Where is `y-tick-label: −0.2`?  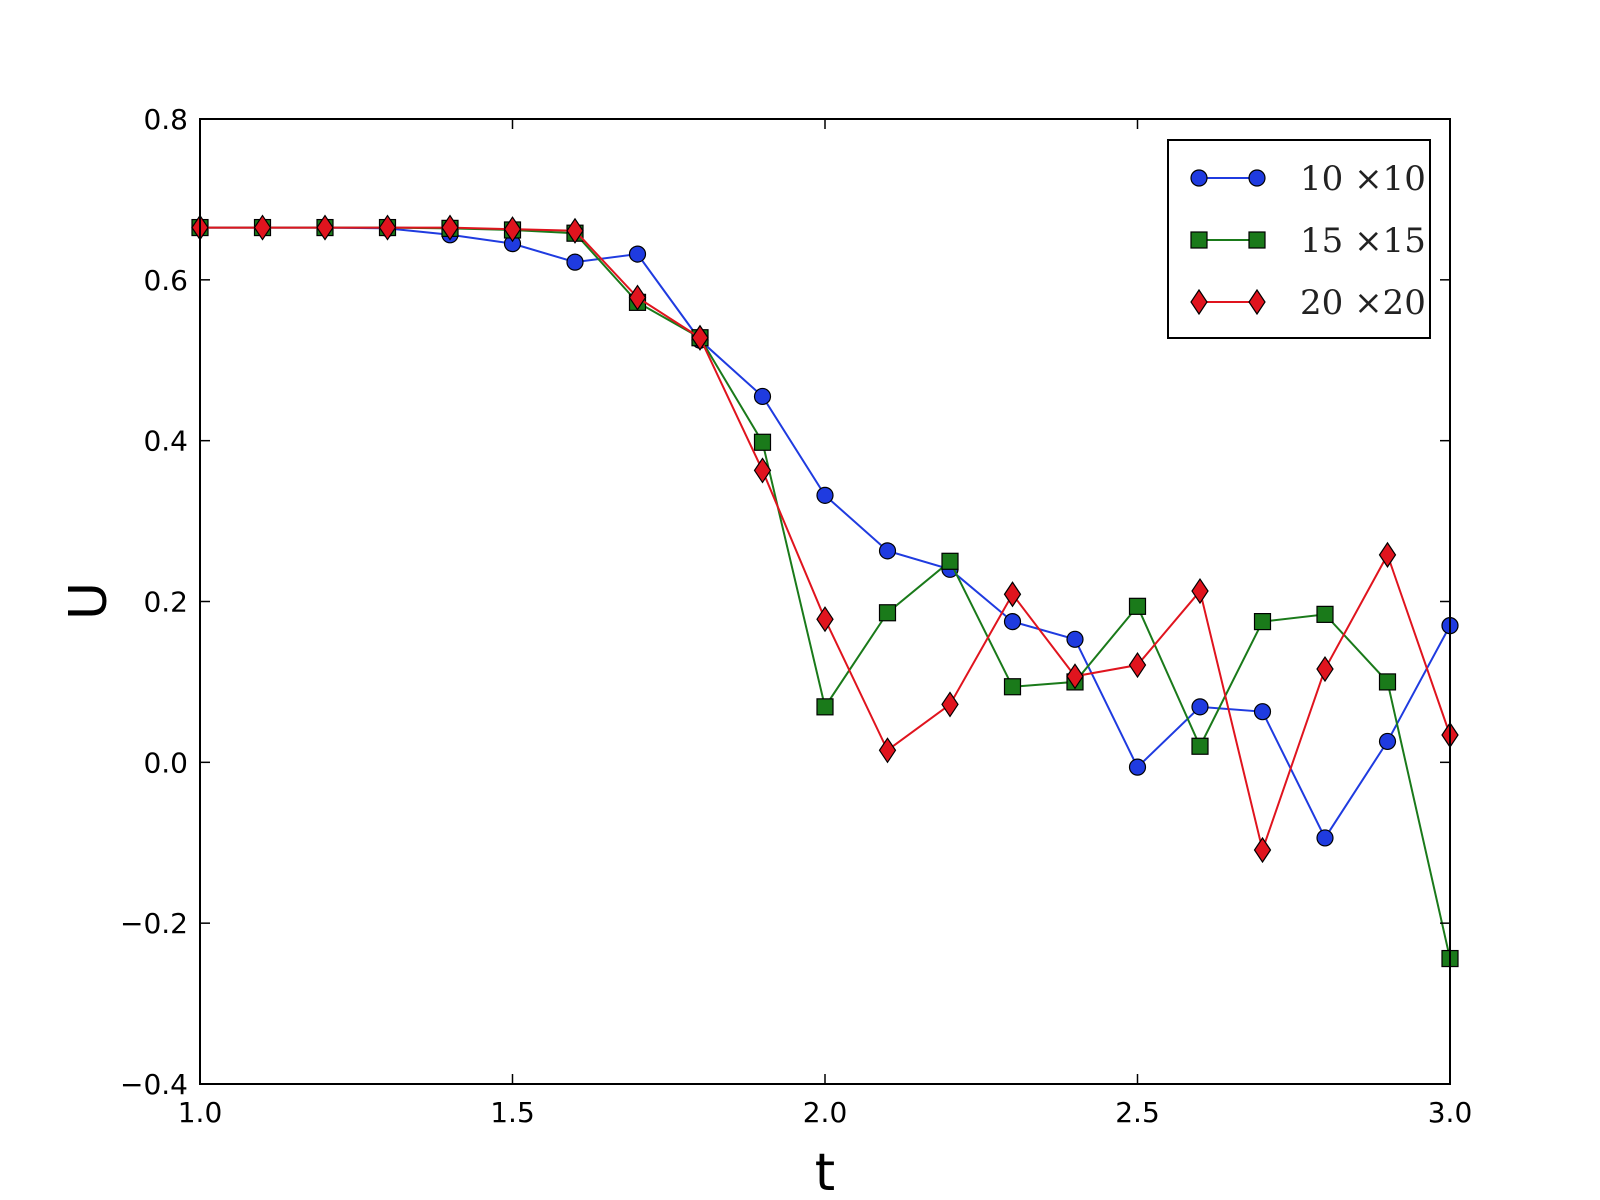 y-tick-label: −0.2 is located at coordinates (154, 923).